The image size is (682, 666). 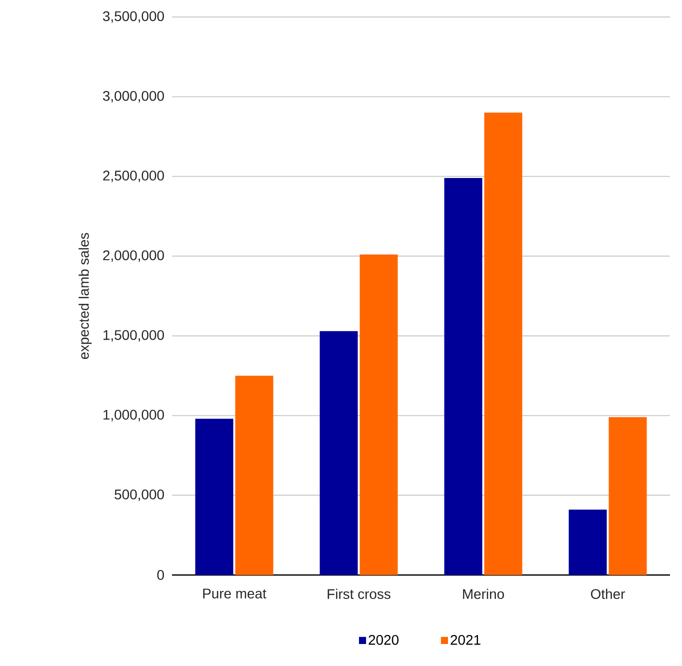 I want to click on y-axis-title: expected lamb sales, so click(x=85, y=295).